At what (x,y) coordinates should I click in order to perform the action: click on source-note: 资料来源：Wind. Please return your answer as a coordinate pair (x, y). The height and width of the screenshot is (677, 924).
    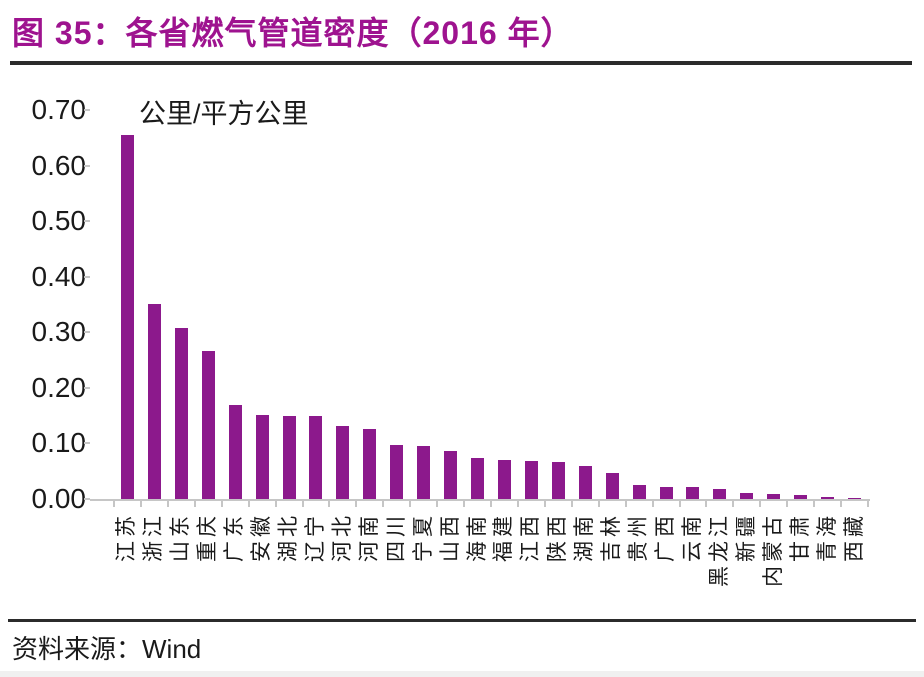
    Looking at the image, I should click on (106, 647).